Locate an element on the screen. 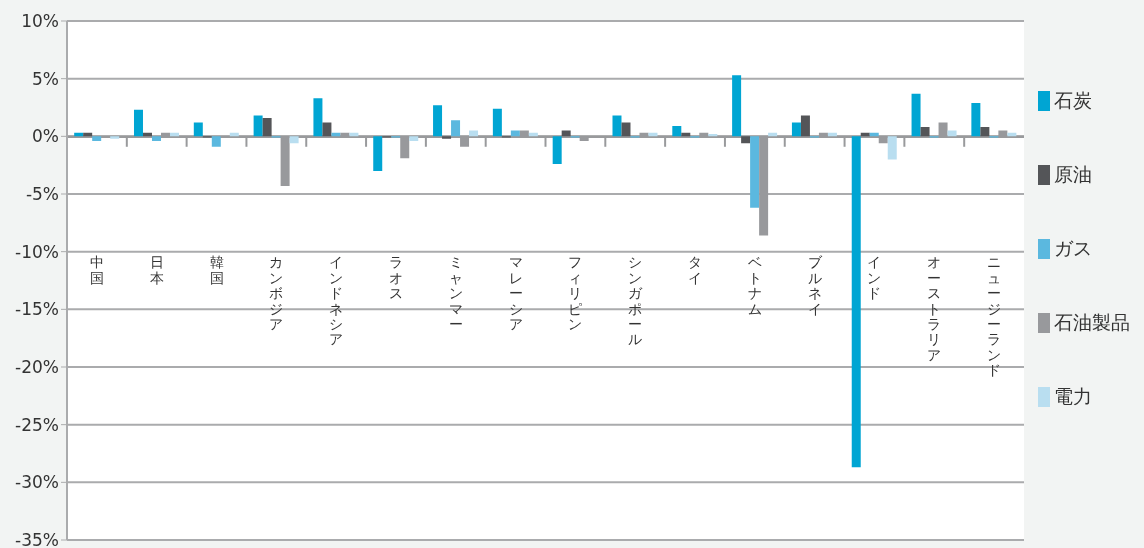 The image size is (1144, 548). x-tick-label: 韓国 is located at coordinates (216, 270).